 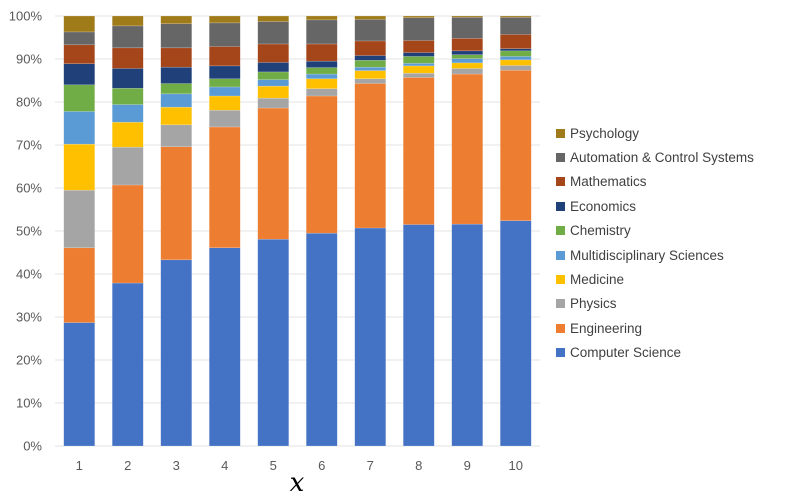 I want to click on x-tick-label: 9, so click(x=467, y=465).